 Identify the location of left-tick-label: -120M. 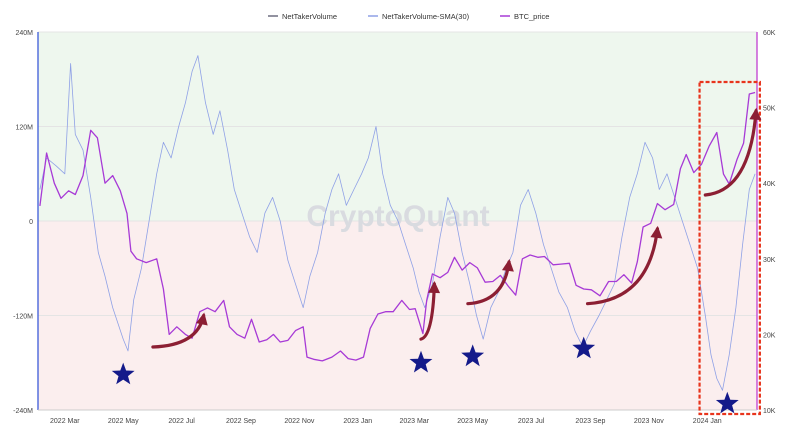
(23, 317).